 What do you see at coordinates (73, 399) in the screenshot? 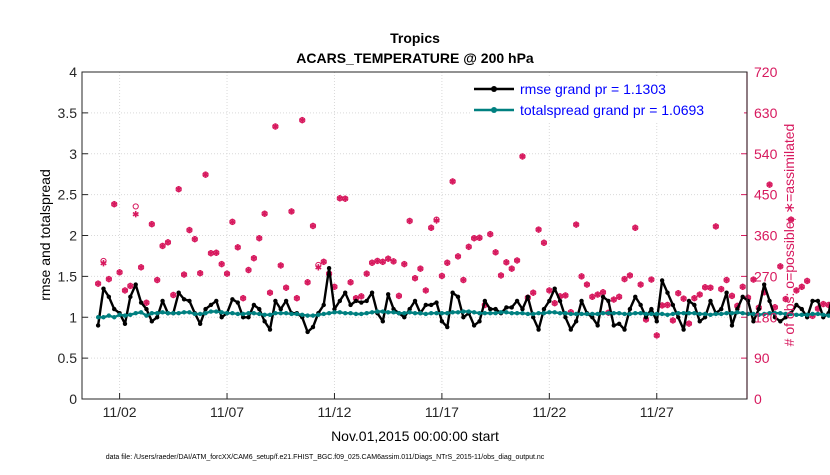
I see `y-tick-label: 0` at bounding box center [73, 399].